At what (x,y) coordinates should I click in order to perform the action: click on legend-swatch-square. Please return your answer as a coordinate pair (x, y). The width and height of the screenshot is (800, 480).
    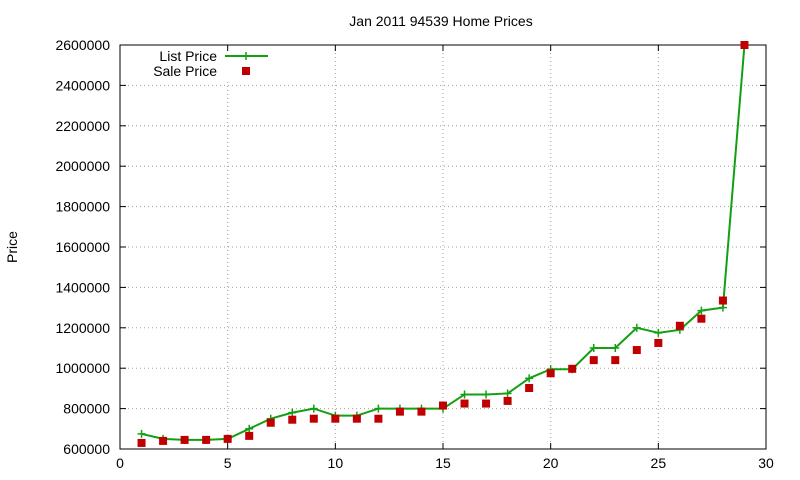
    Looking at the image, I should click on (246, 71).